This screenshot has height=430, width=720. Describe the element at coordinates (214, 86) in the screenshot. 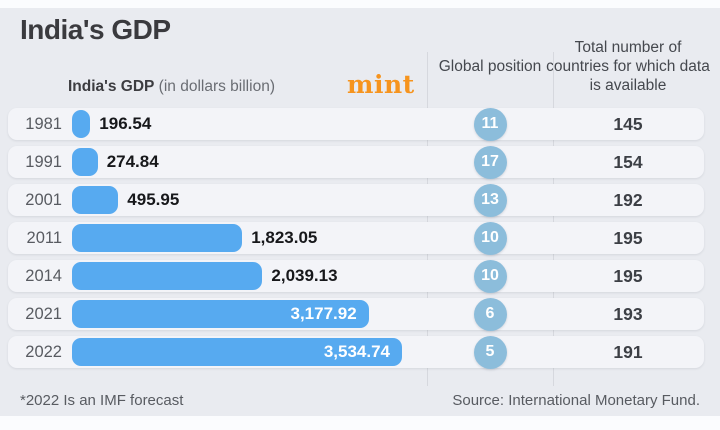

I see `gdp-column-header-note: (in dollars billion)` at that location.